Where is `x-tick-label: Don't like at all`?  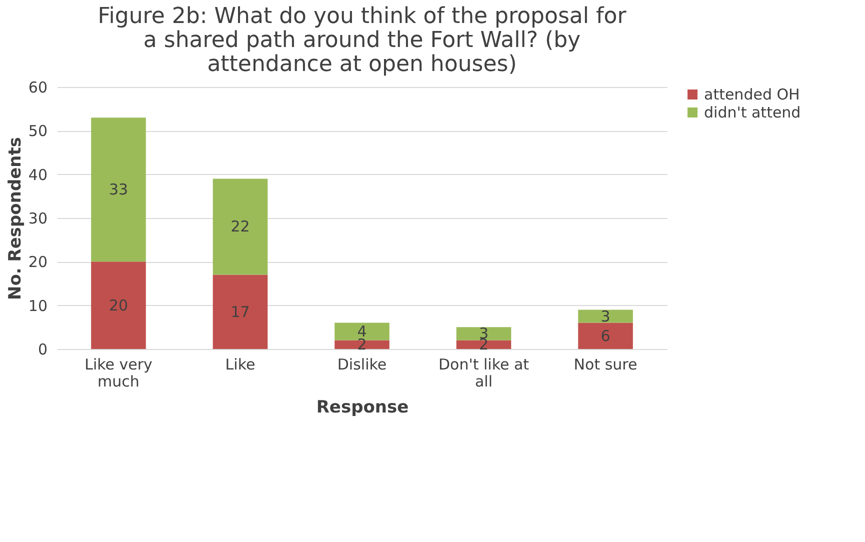 x-tick-label: Don't like at all is located at coordinates (484, 373).